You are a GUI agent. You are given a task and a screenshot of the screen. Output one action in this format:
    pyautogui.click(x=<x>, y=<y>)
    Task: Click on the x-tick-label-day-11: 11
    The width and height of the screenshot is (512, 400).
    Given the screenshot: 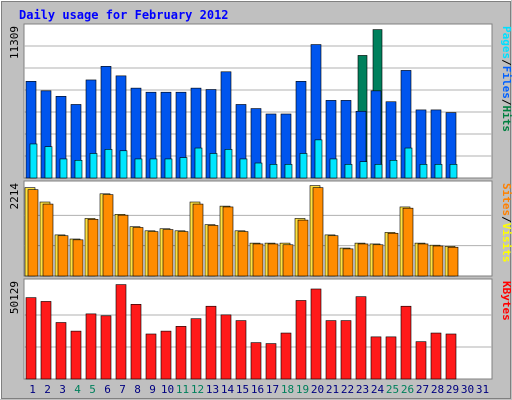 What is the action you would take?
    pyautogui.click(x=182, y=389)
    